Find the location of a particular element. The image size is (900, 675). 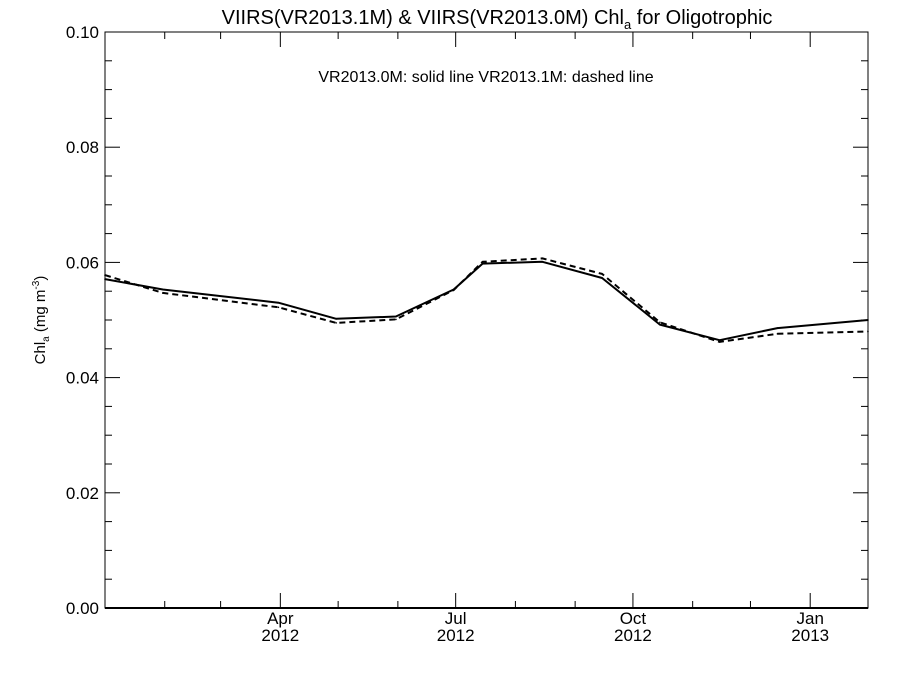

svg-text: Chla (mg m-3) is located at coordinates (41, 320).